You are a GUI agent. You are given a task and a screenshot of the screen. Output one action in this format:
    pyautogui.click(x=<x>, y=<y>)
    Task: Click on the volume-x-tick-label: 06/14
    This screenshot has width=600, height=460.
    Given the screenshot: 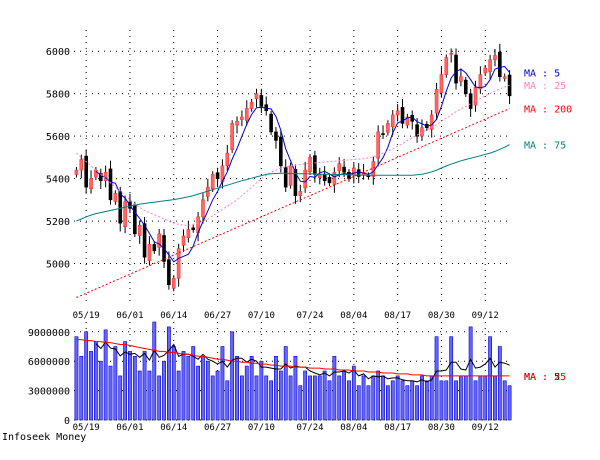 What is the action you would take?
    pyautogui.click(x=173, y=428)
    